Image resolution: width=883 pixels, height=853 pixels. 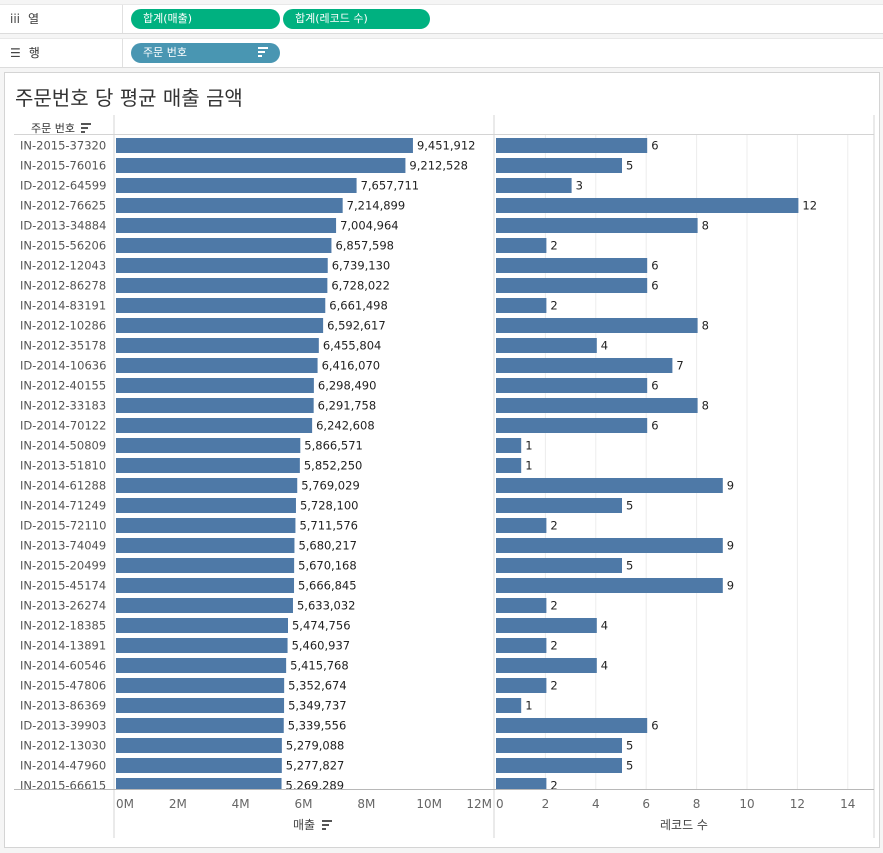 I want to click on row-label: IN-2012-35178, so click(x=63, y=346).